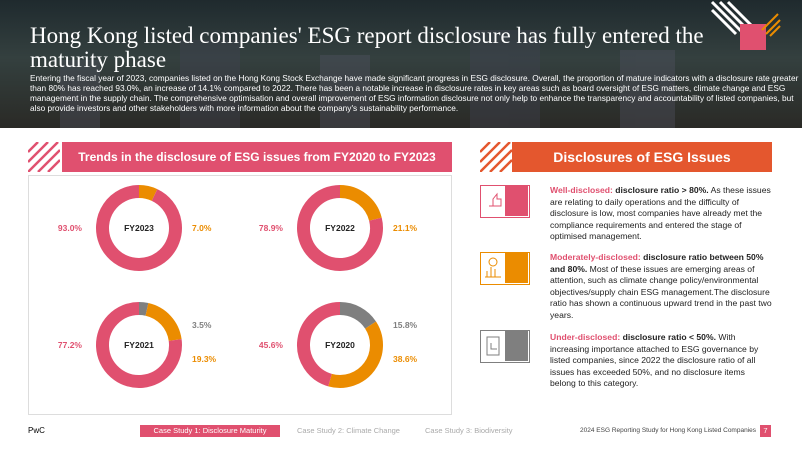 This screenshot has height=451, width=802. What do you see at coordinates (210, 431) in the screenshot?
I see `tab-active: Case Study 1: Disclosure Maturity` at bounding box center [210, 431].